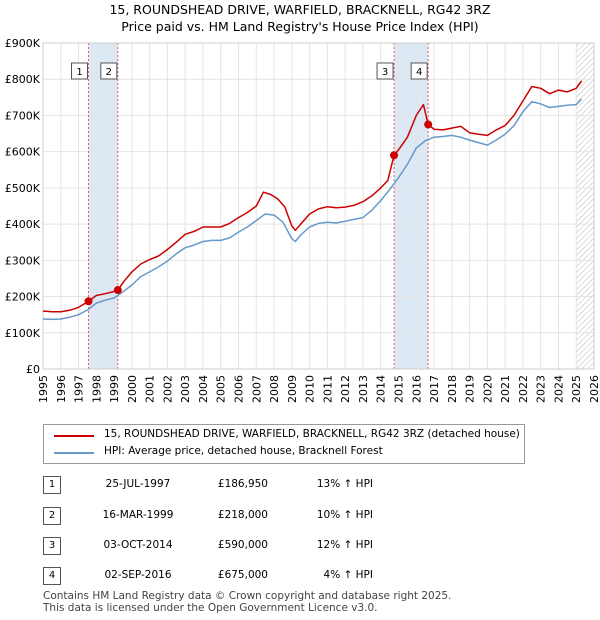 The image size is (600, 620). What do you see at coordinates (256, 389) in the screenshot?
I see `x-tick-label: 2007` at bounding box center [256, 389].